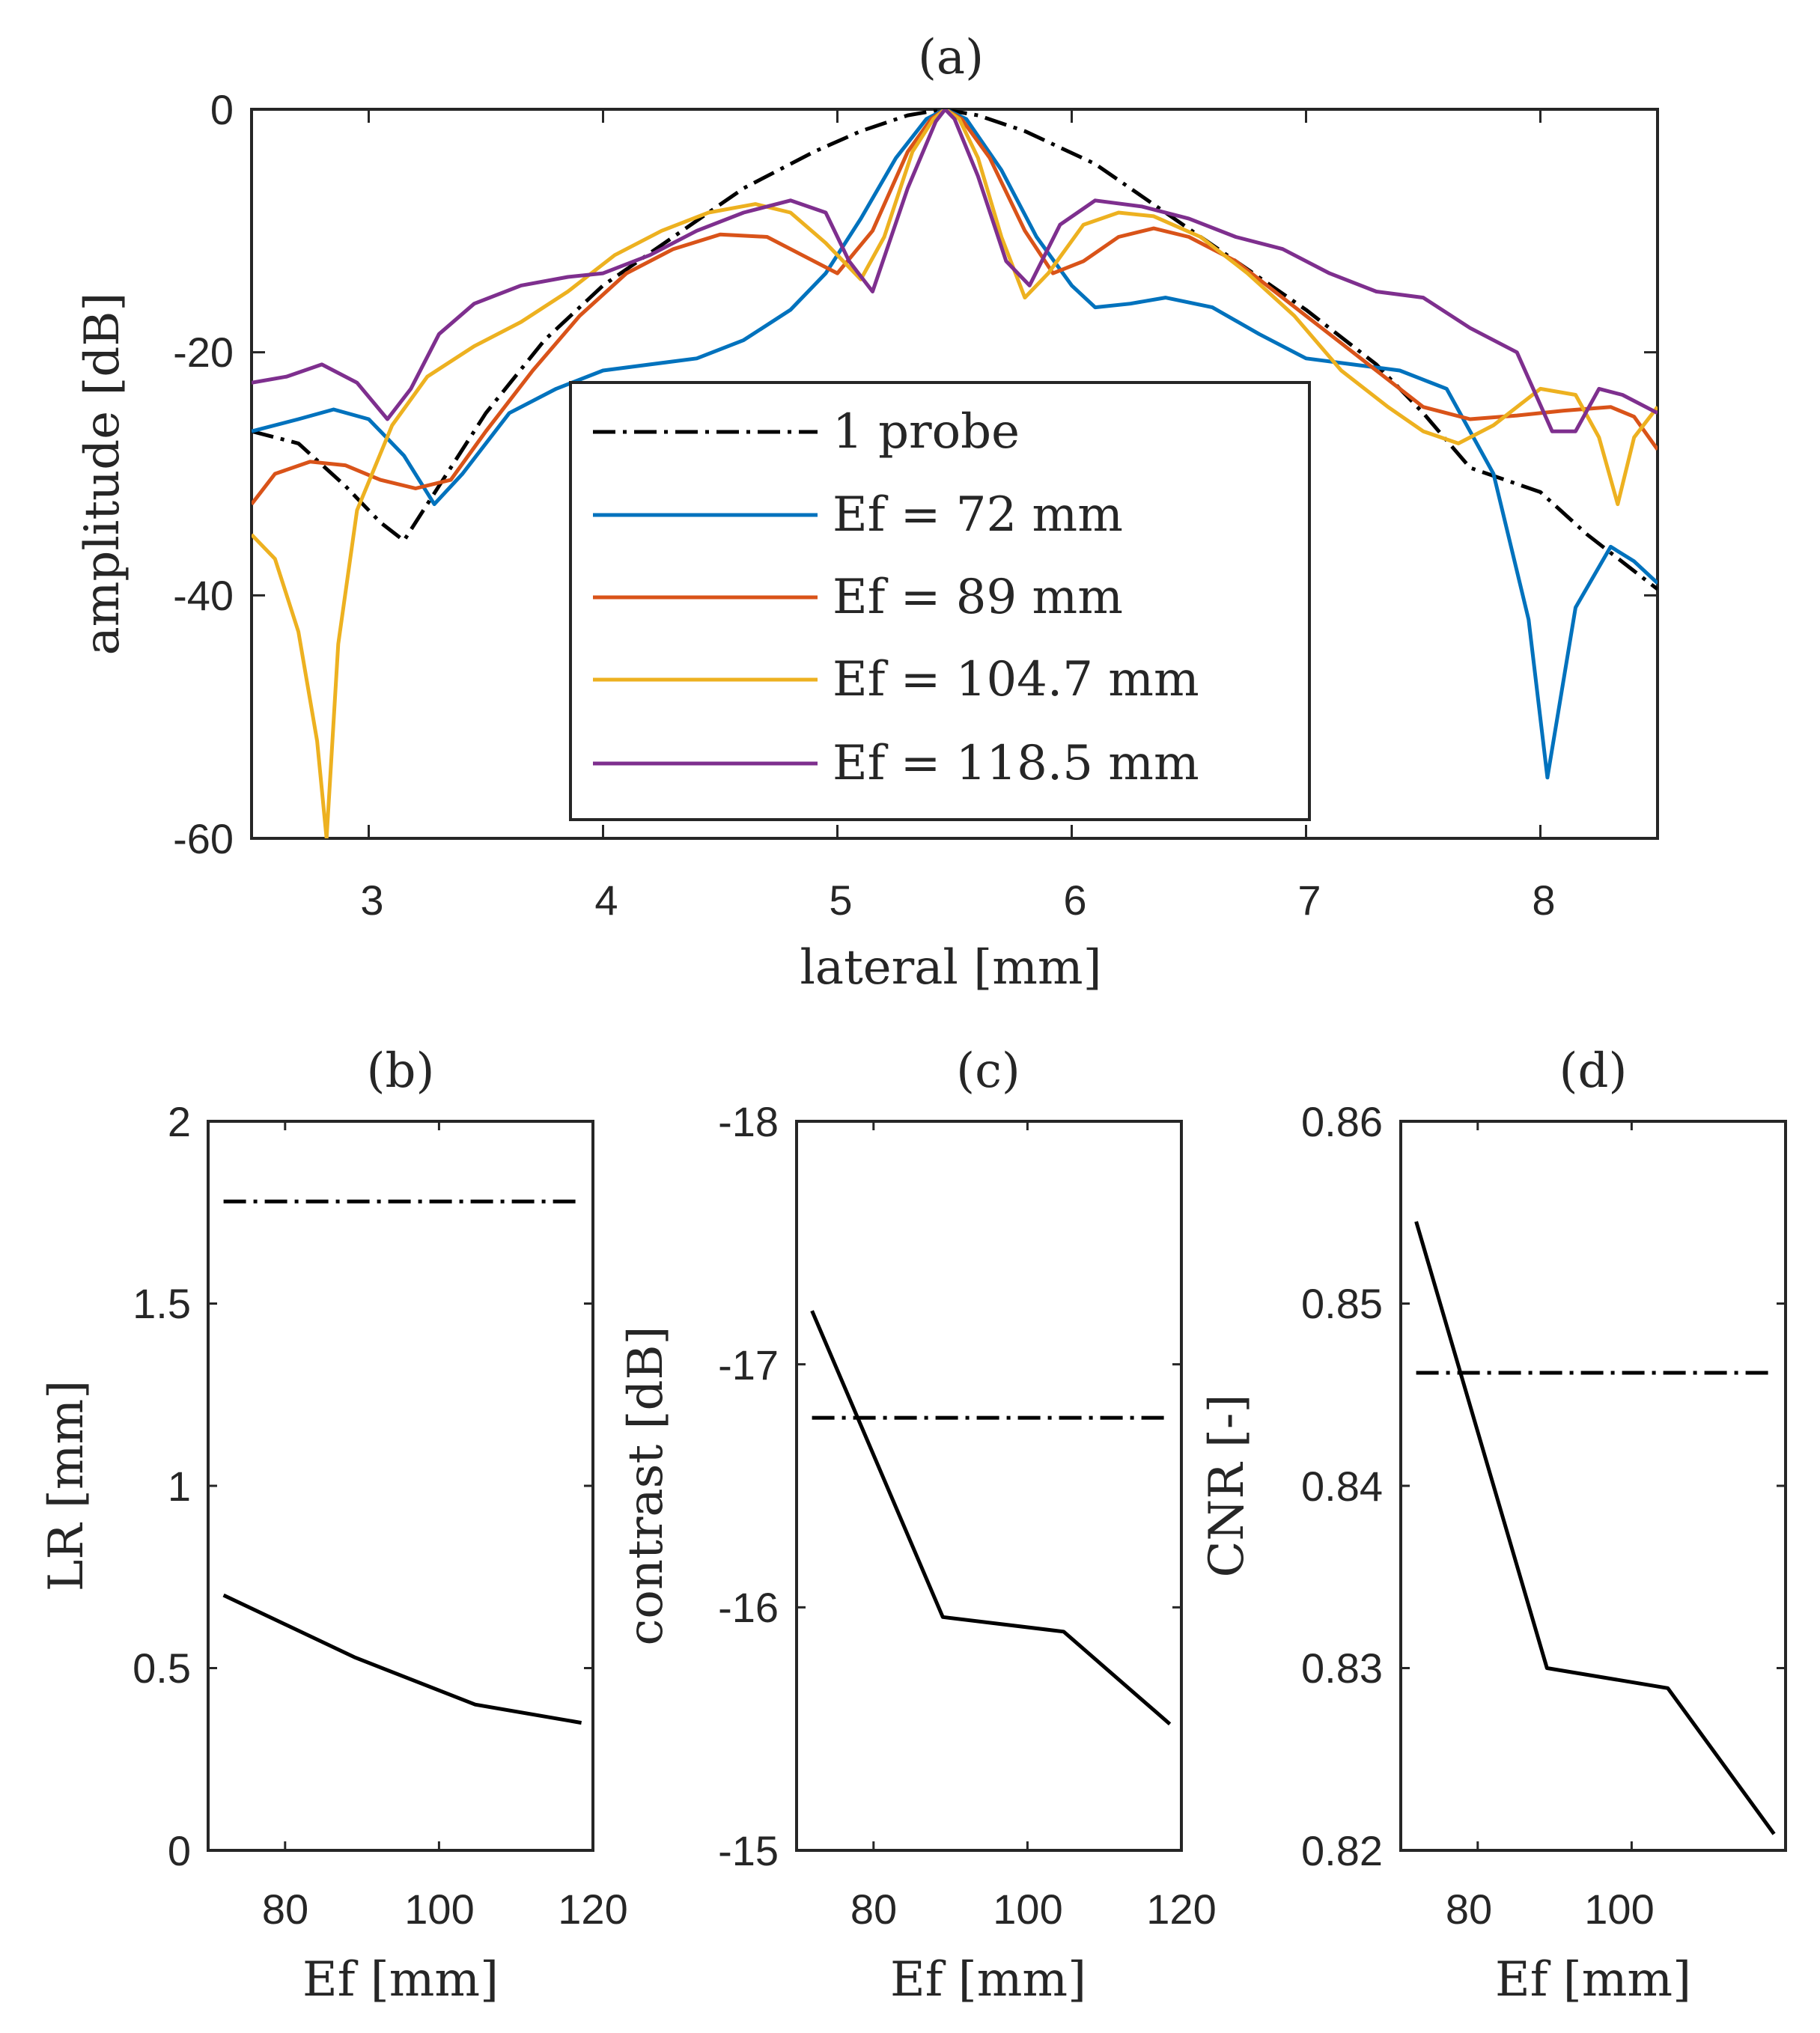 The height and width of the screenshot is (2033, 1820). What do you see at coordinates (179, 1486) in the screenshot?
I see `panel-b-y-tick: 1` at bounding box center [179, 1486].